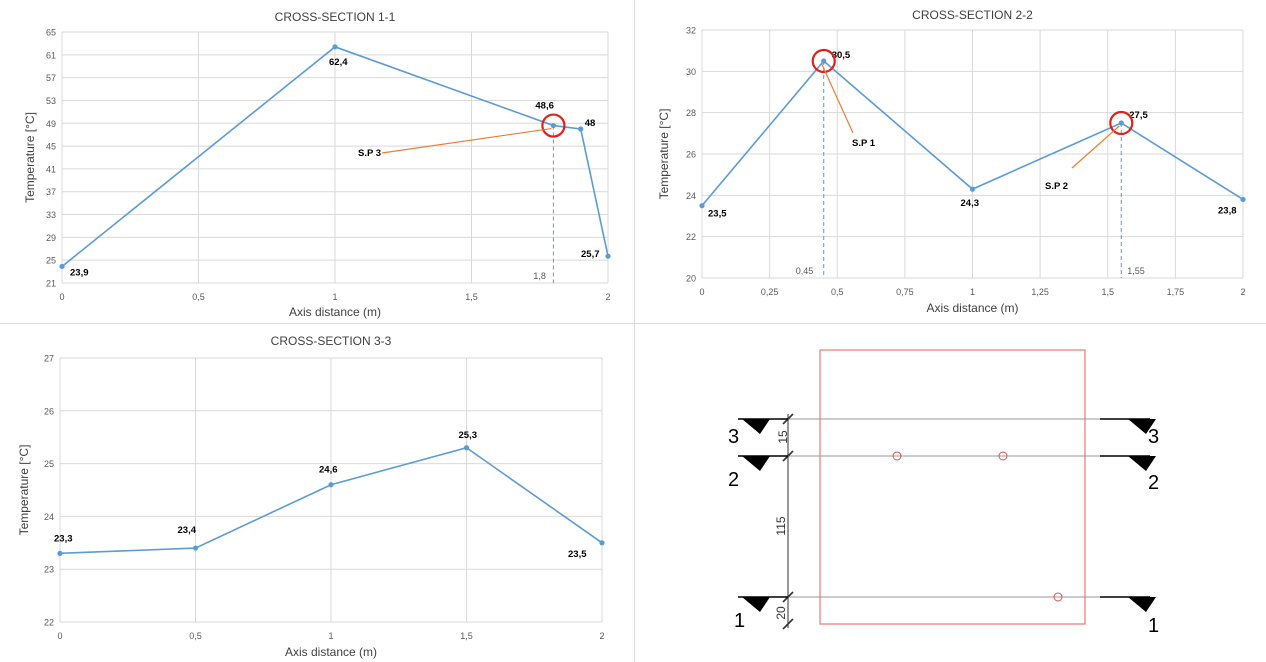 The image size is (1266, 662). Describe the element at coordinates (63, 538) in the screenshot. I see `data-label: 23,3` at that location.